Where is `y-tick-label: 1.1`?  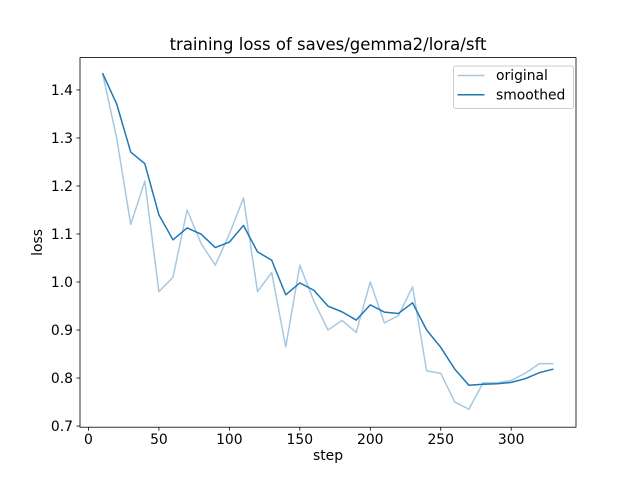 y-tick-label: 1.1 is located at coordinates (62, 235).